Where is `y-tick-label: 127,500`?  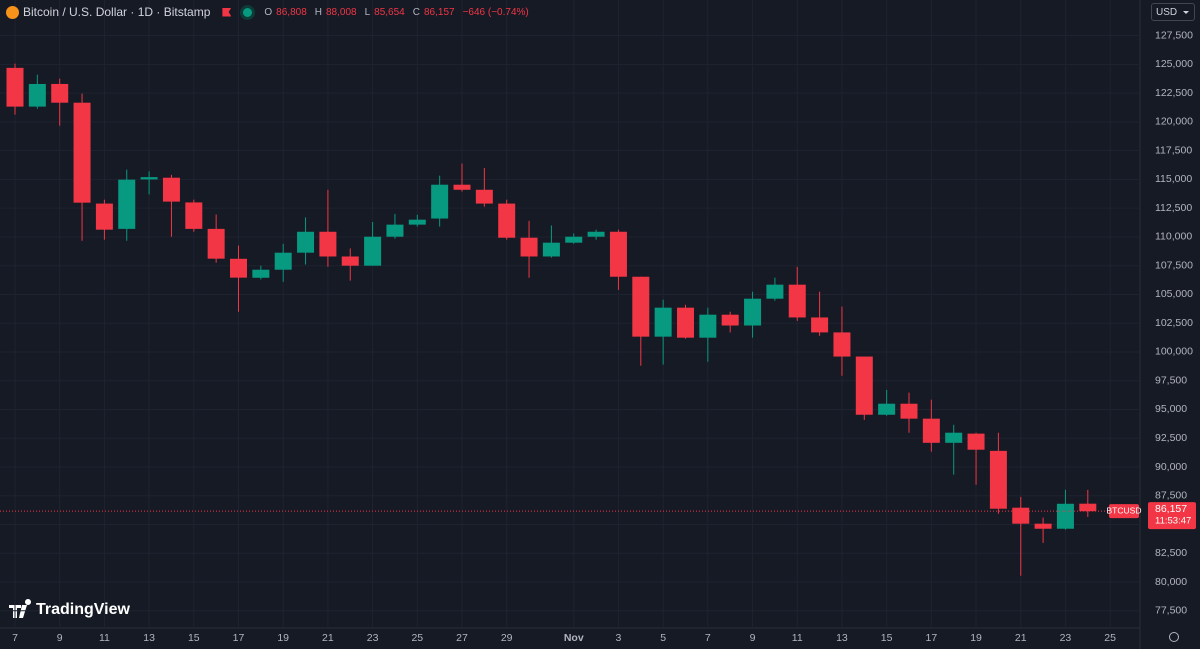 y-tick-label: 127,500 is located at coordinates (1174, 35).